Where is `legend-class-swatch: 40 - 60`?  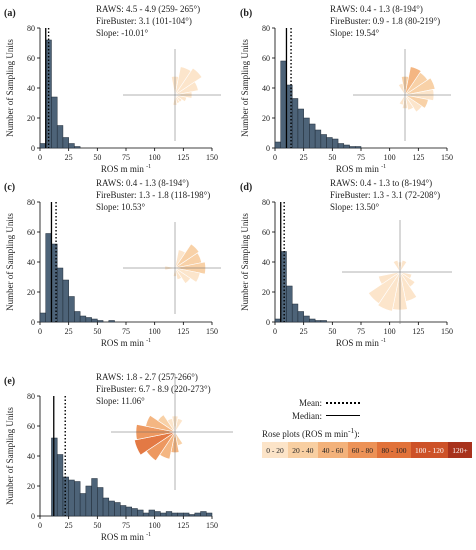
legend-class-swatch: 40 - 60 is located at coordinates (332, 450).